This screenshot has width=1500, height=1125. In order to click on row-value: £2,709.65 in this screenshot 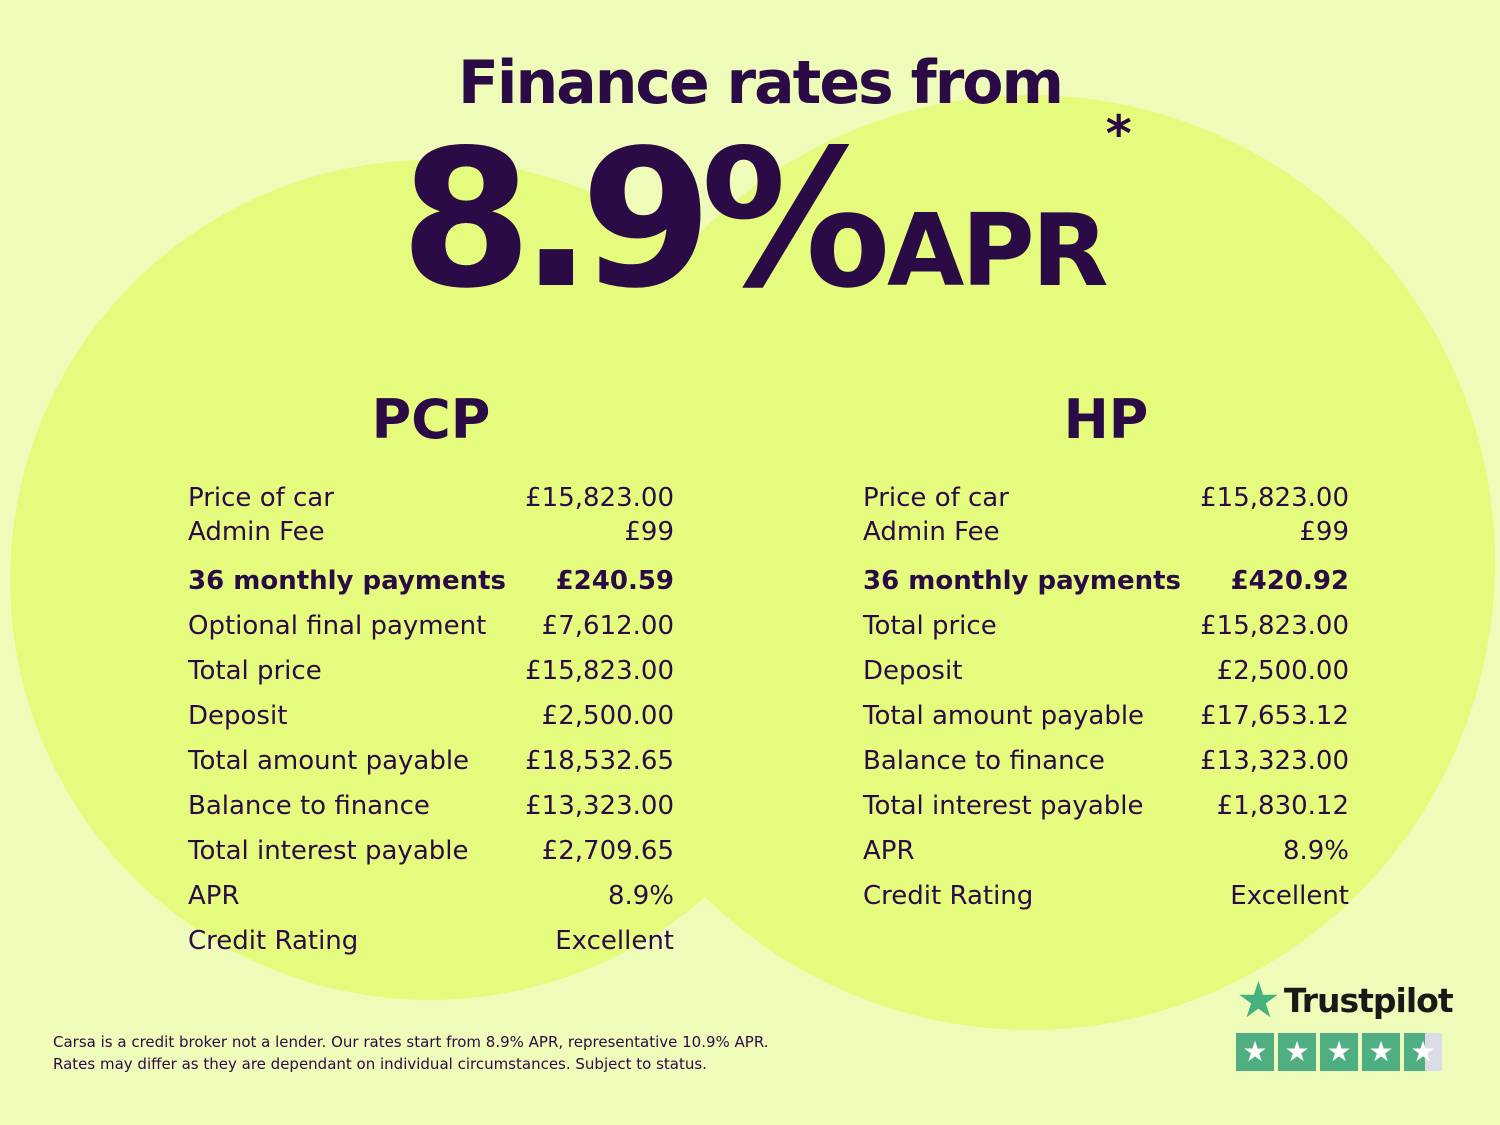, I will do `click(607, 851)`.